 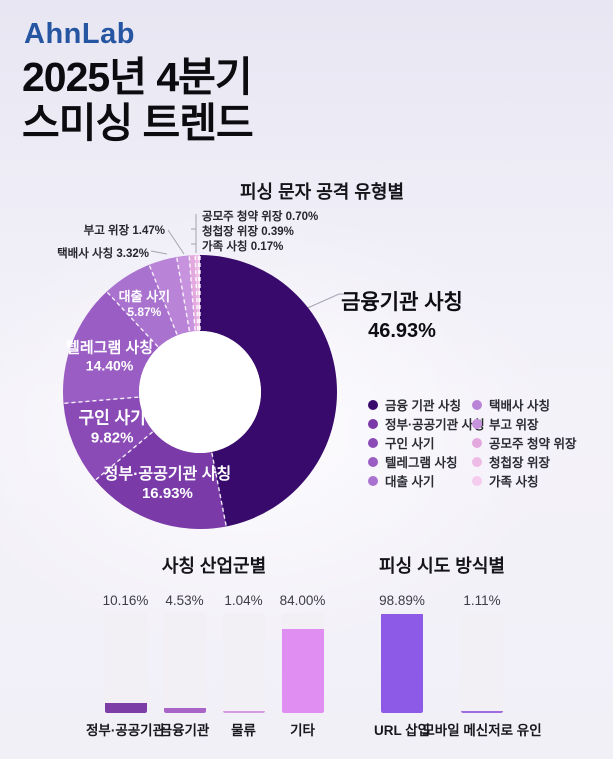 I want to click on legend-item: 구인 사기, so click(x=426, y=442).